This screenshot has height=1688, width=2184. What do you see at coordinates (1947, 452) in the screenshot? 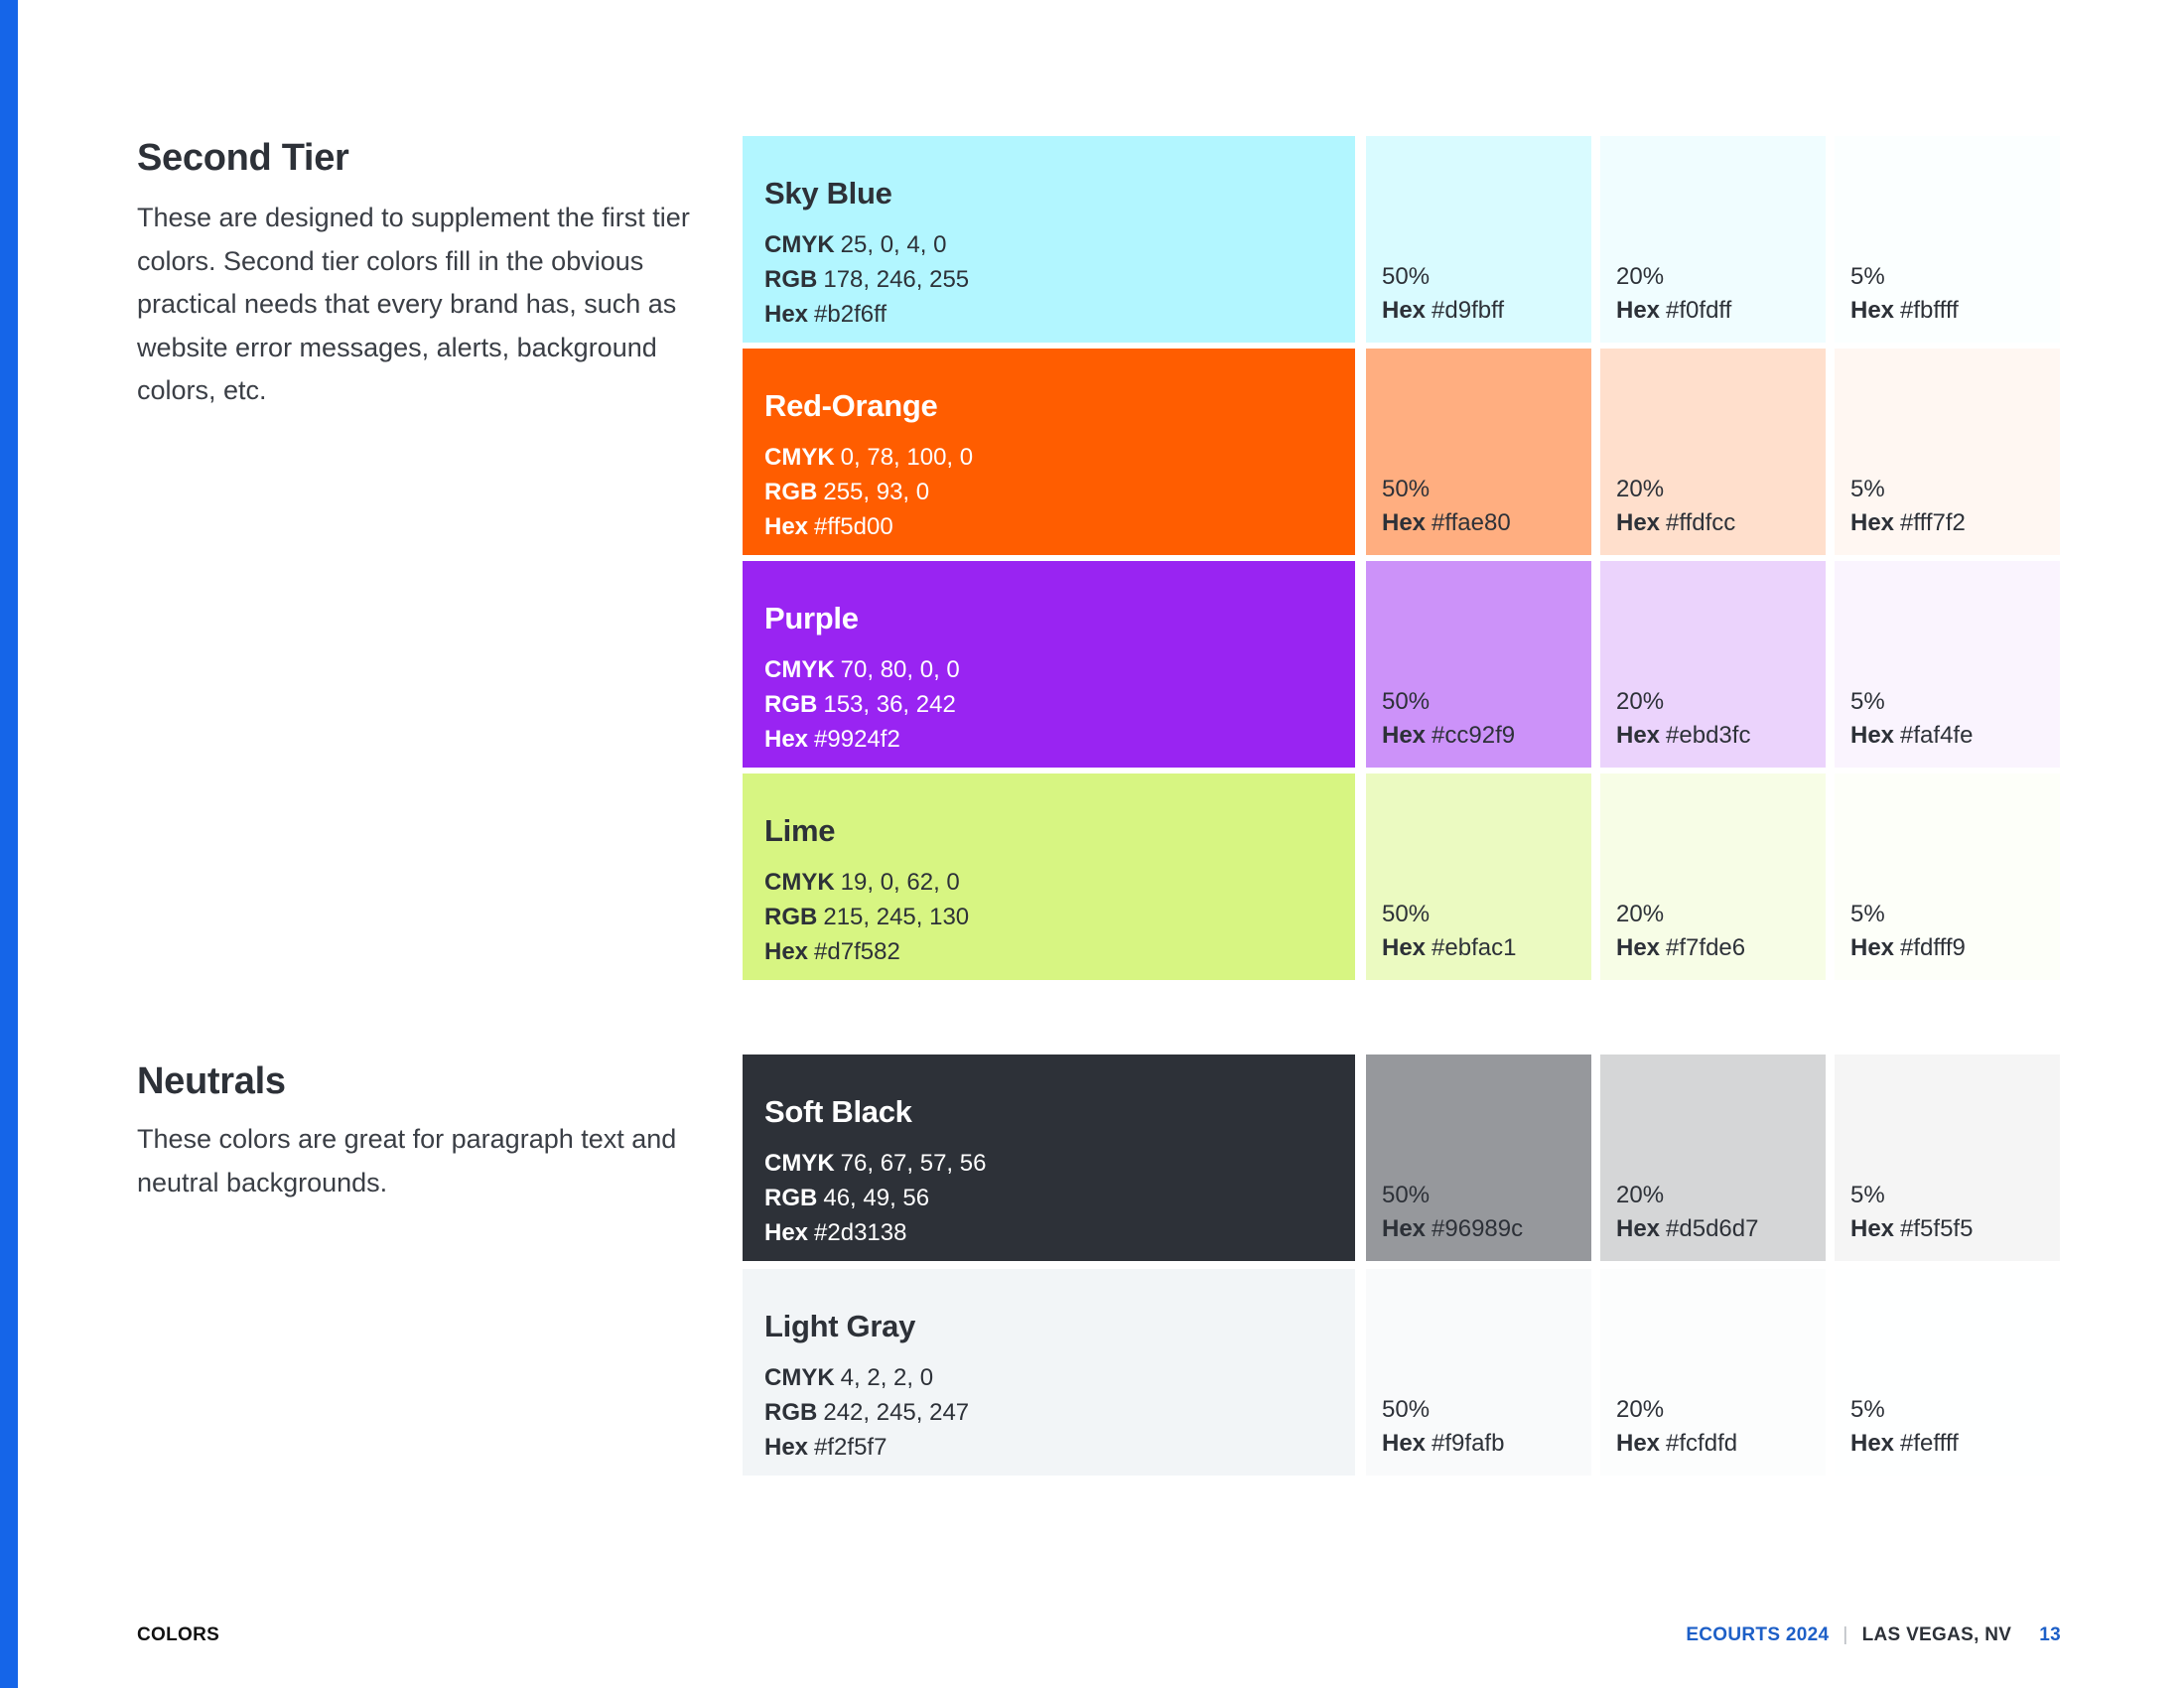
I see `tint-swatch: 5% Hex #fff7f2` at bounding box center [1947, 452].